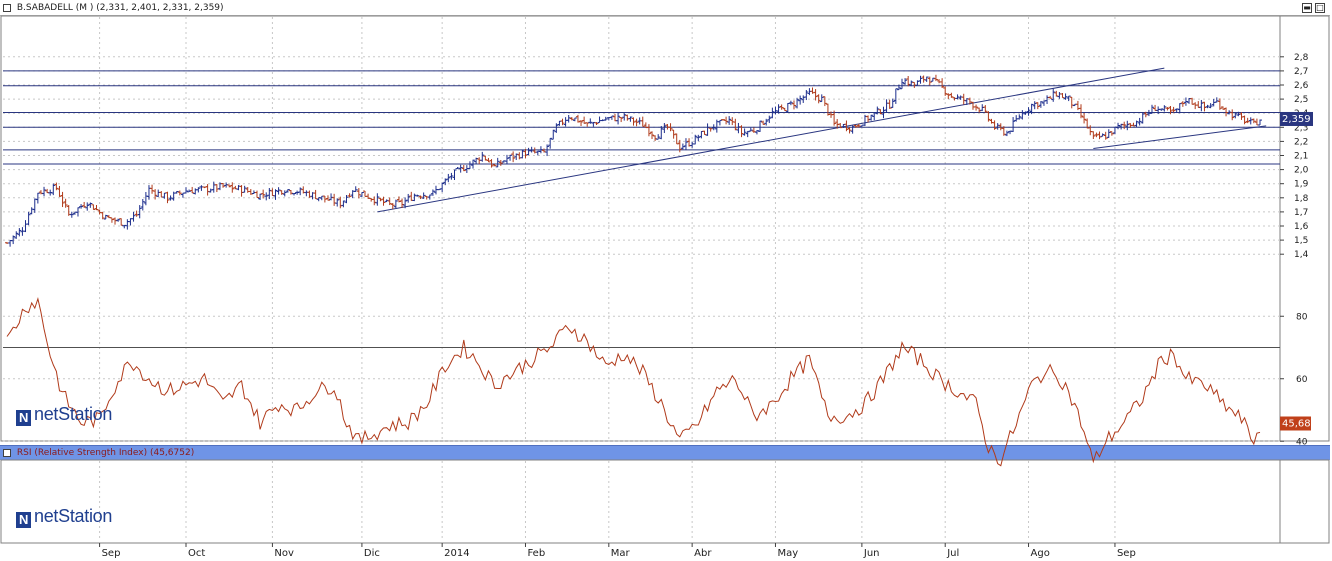 This screenshot has height=561, width=1332. What do you see at coordinates (1301, 227) in the screenshot?
I see `y-tick-label: 1,6` at bounding box center [1301, 227].